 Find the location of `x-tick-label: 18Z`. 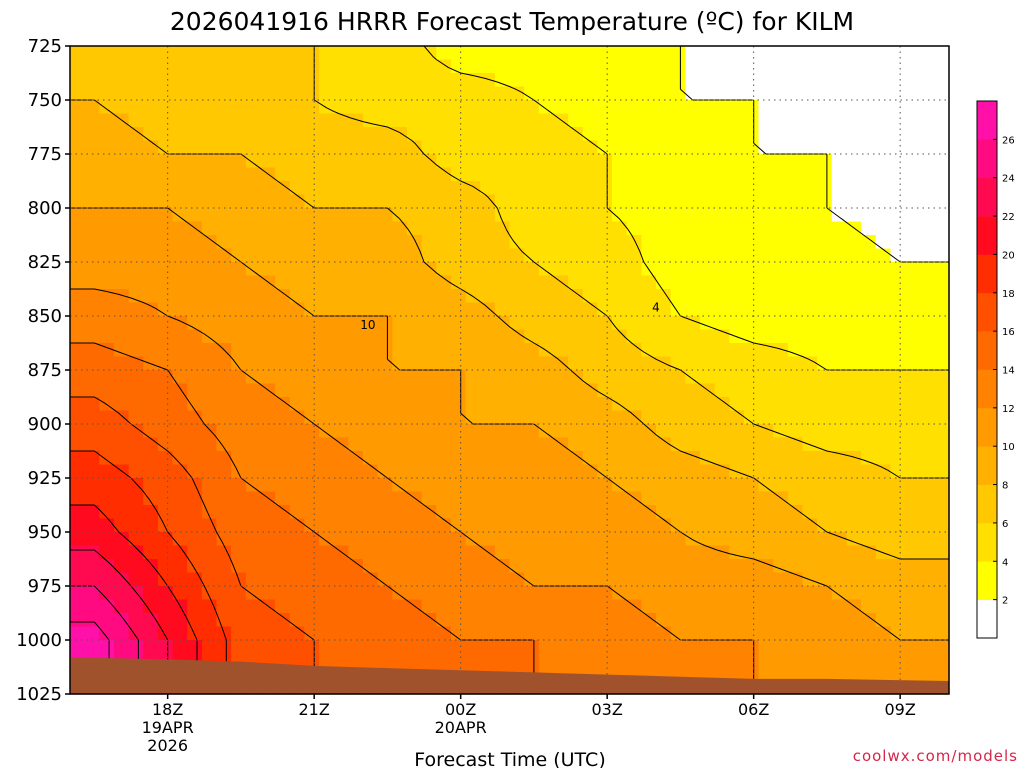

x-tick-label: 18Z is located at coordinates (167, 709).